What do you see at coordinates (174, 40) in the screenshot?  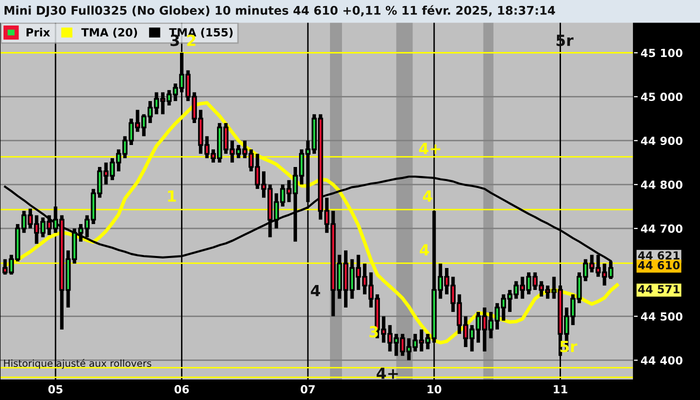 I see `annotation: 3` at bounding box center [174, 40].